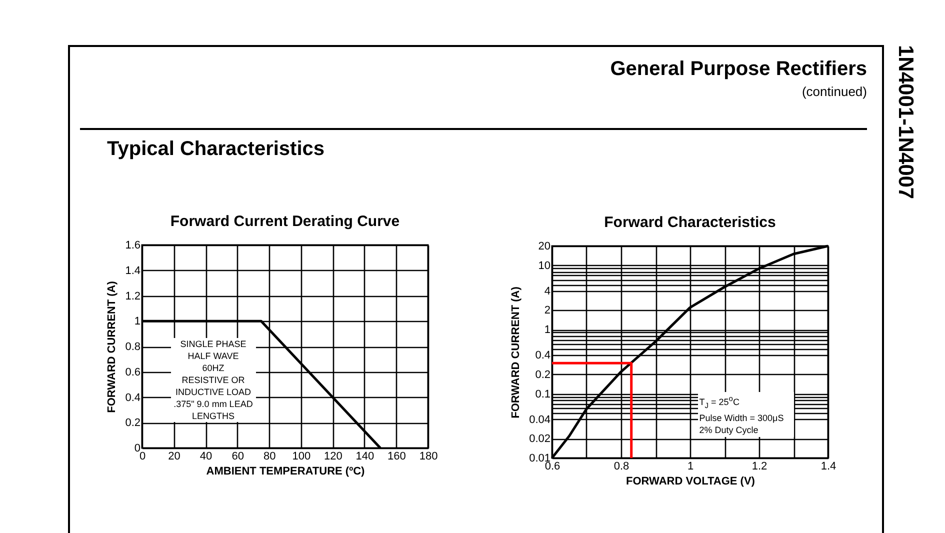 The image size is (945, 533). Describe the element at coordinates (238, 456) in the screenshot. I see `x-tick-label: 60` at that location.